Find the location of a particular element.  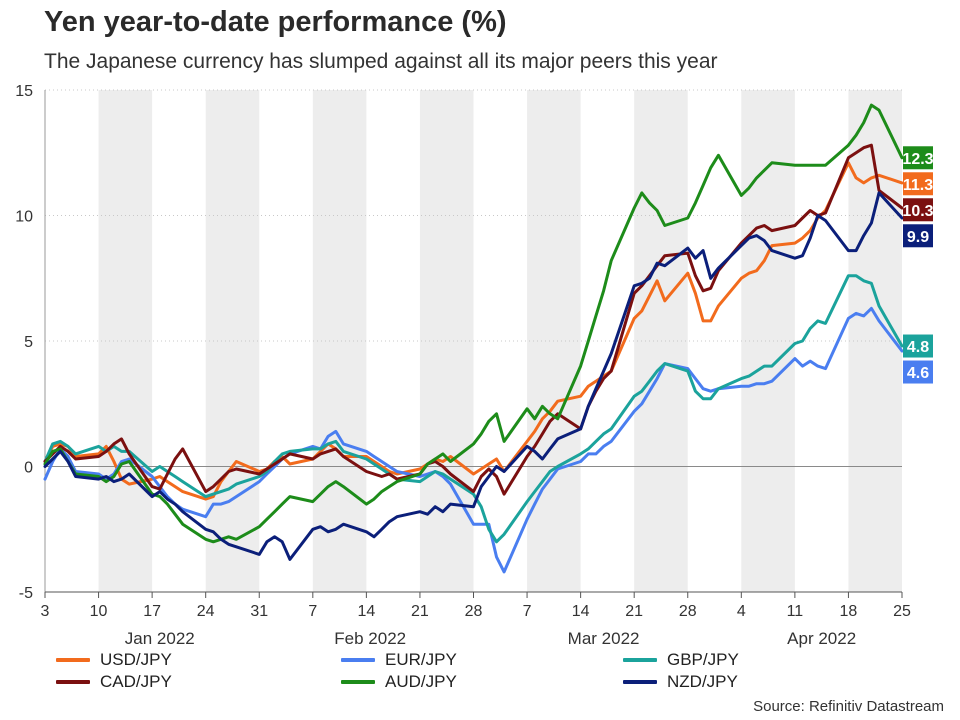

x-tick-label: 31 is located at coordinates (259, 611).